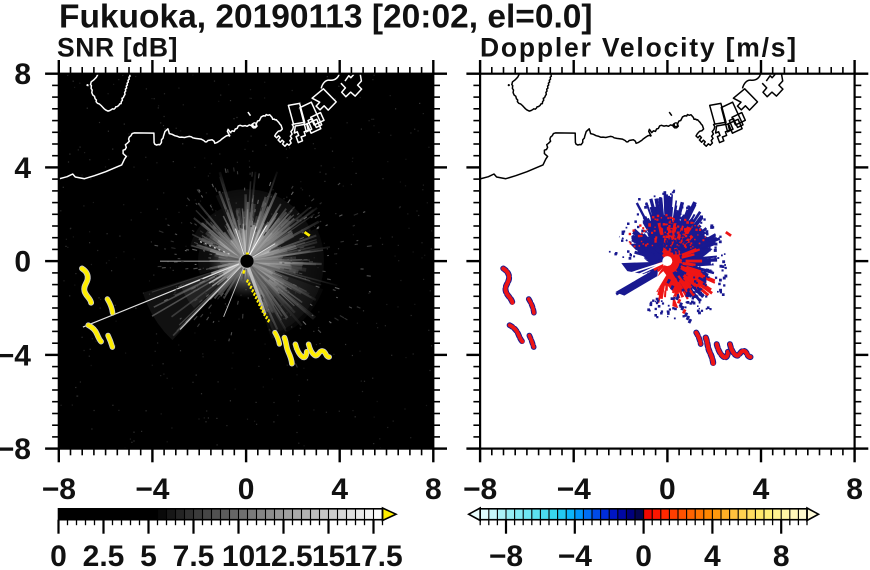 Image resolution: width=870 pixels, height=570 pixels. What do you see at coordinates (238, 555) in the screenshot?
I see `svg-text: 10` at bounding box center [238, 555].